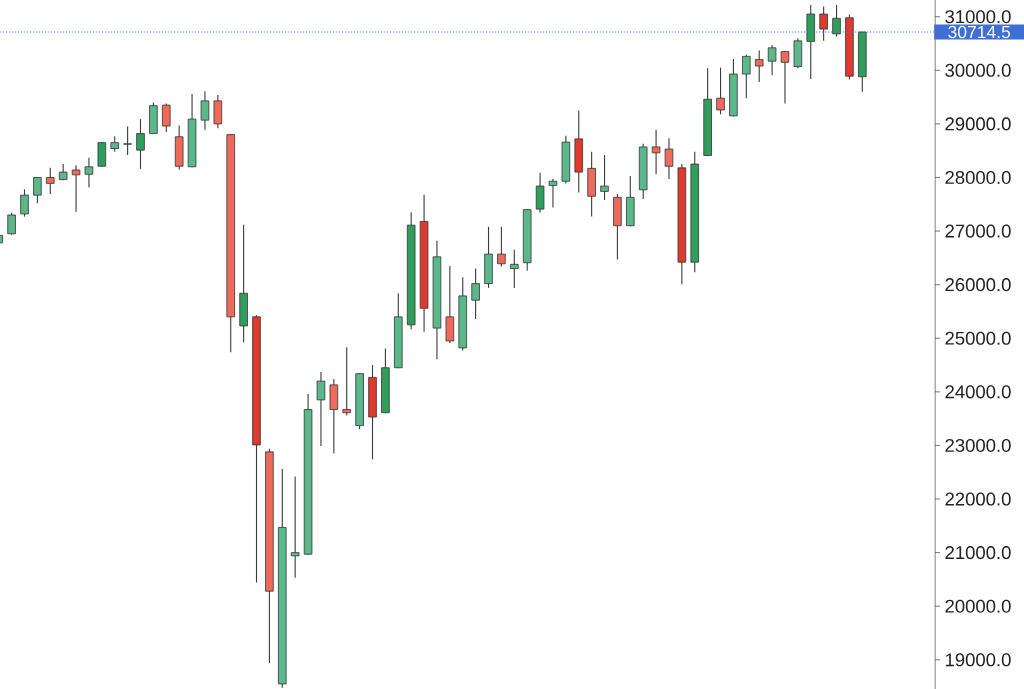 This screenshot has height=689, width=1024. What do you see at coordinates (978, 124) in the screenshot?
I see `y-tick-label: 29000.0` at bounding box center [978, 124].